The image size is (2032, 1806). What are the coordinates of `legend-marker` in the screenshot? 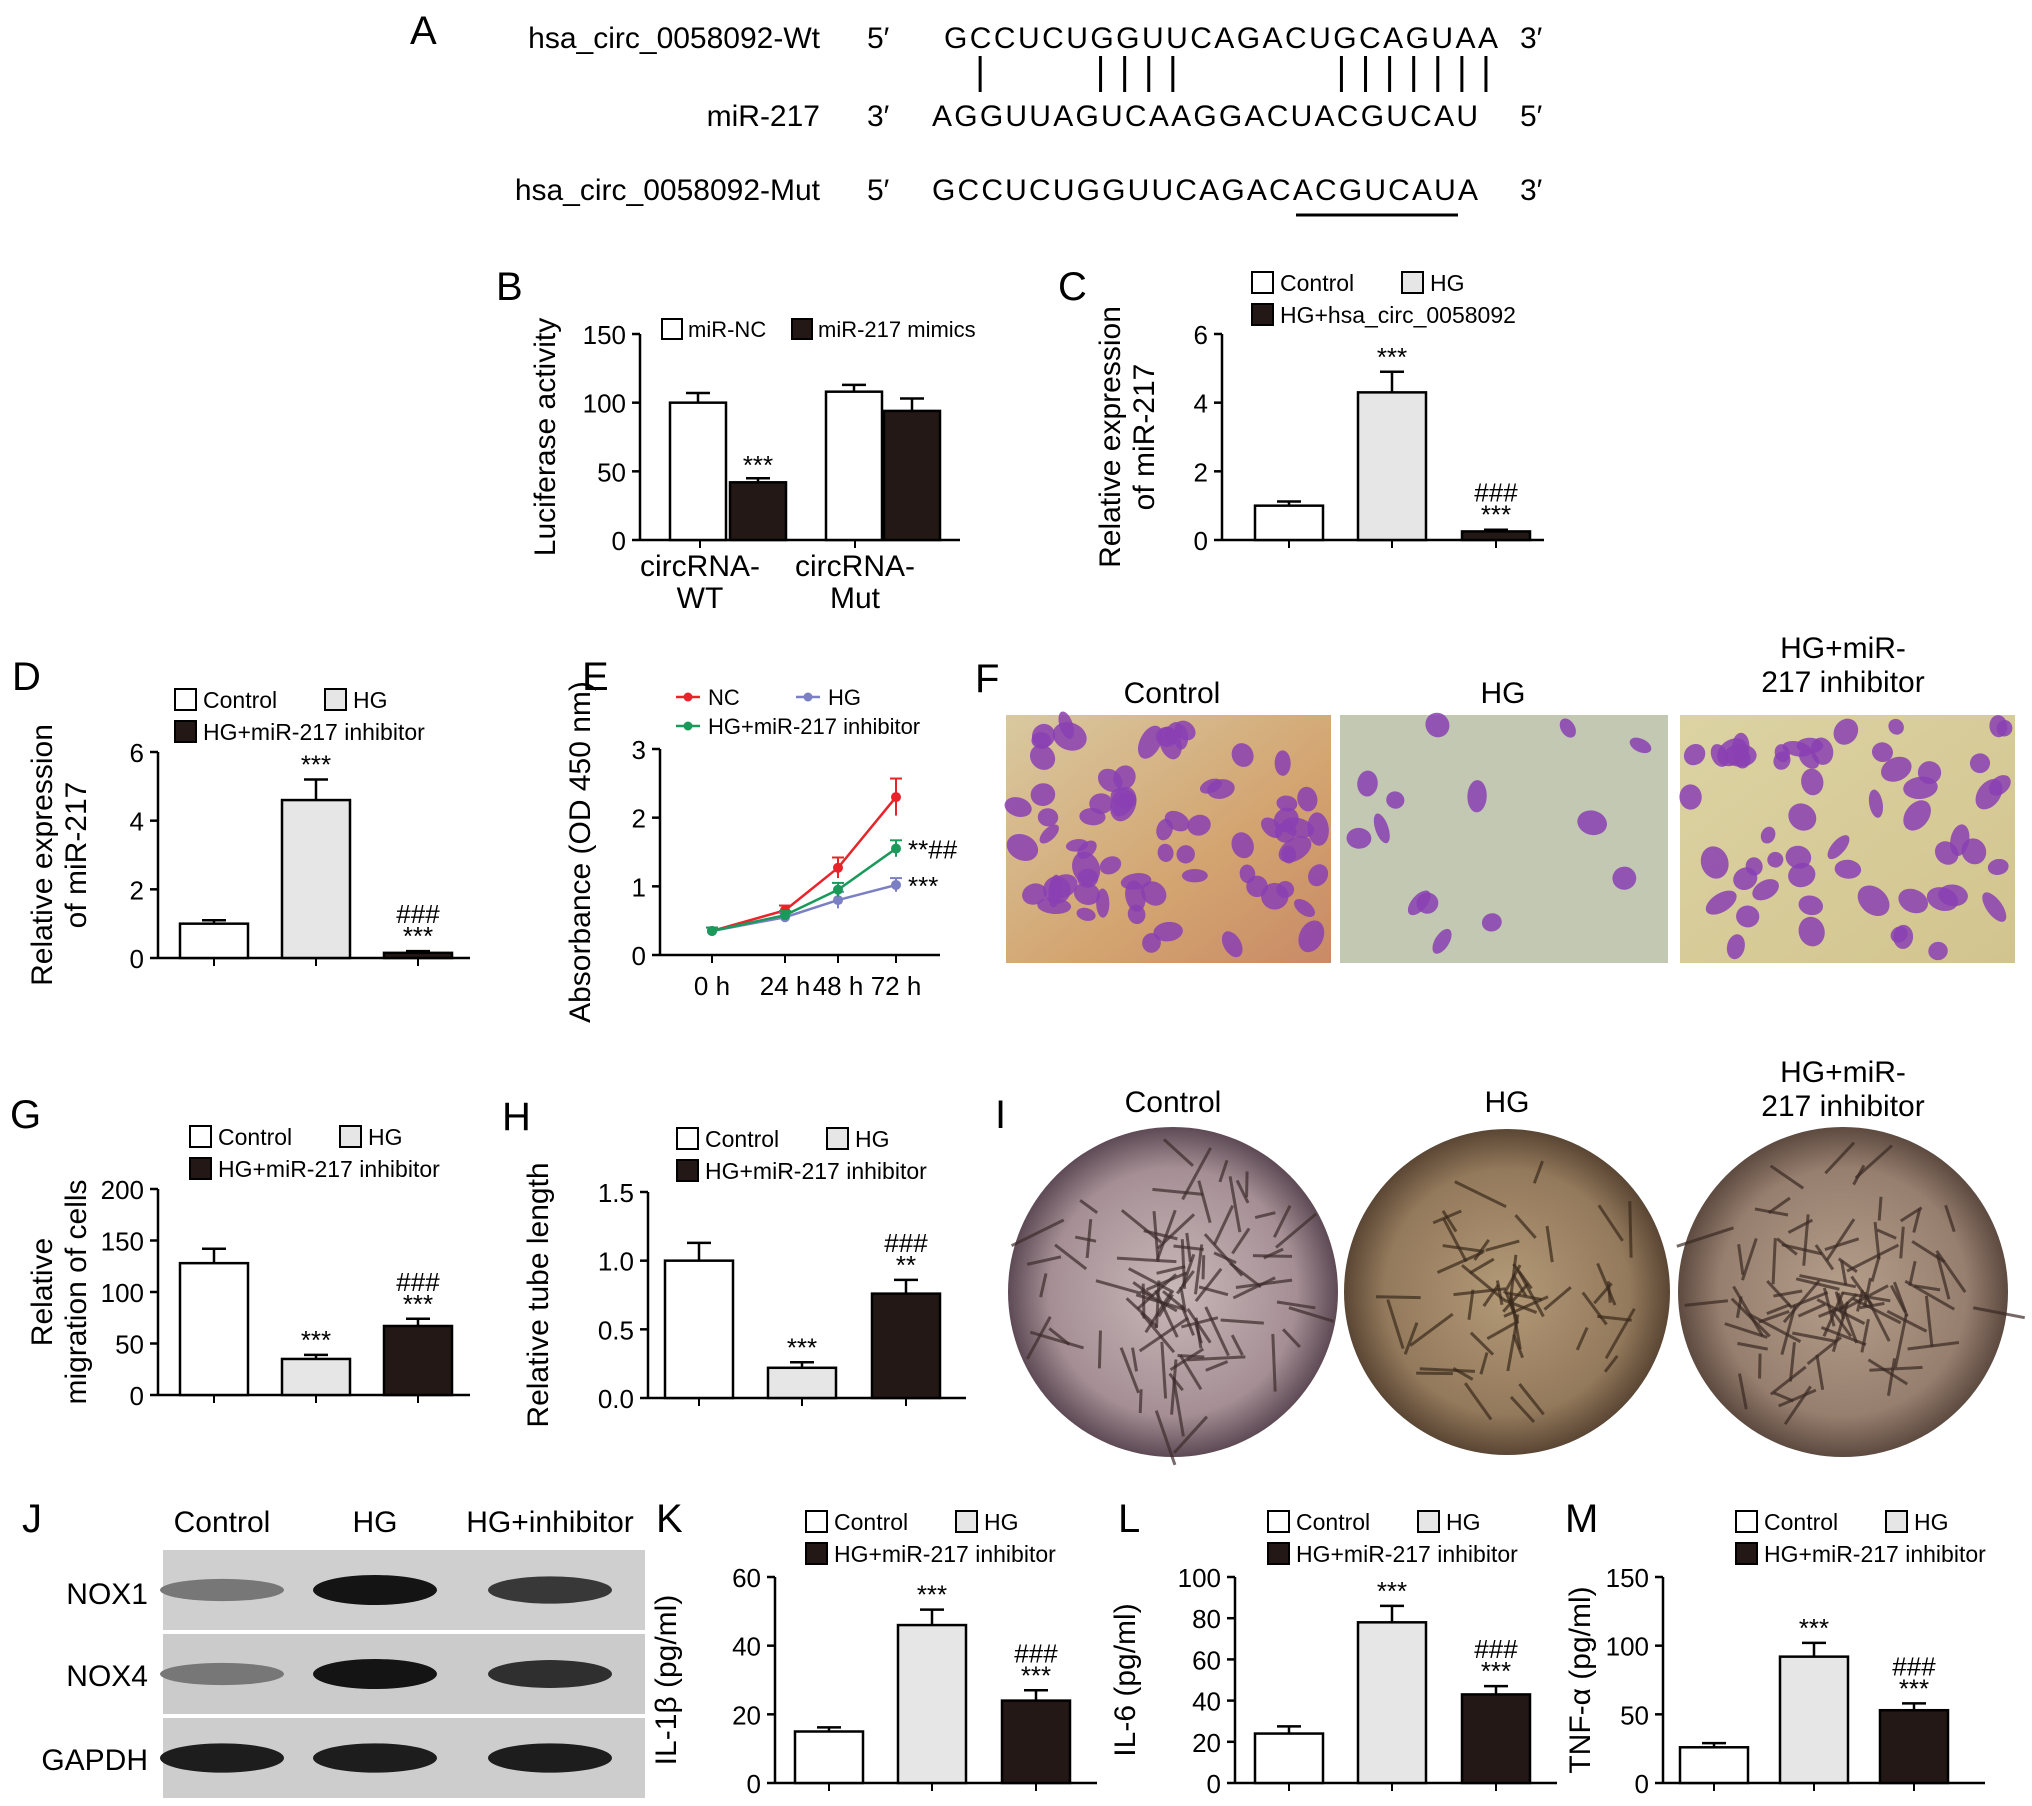 It's located at (688, 697).